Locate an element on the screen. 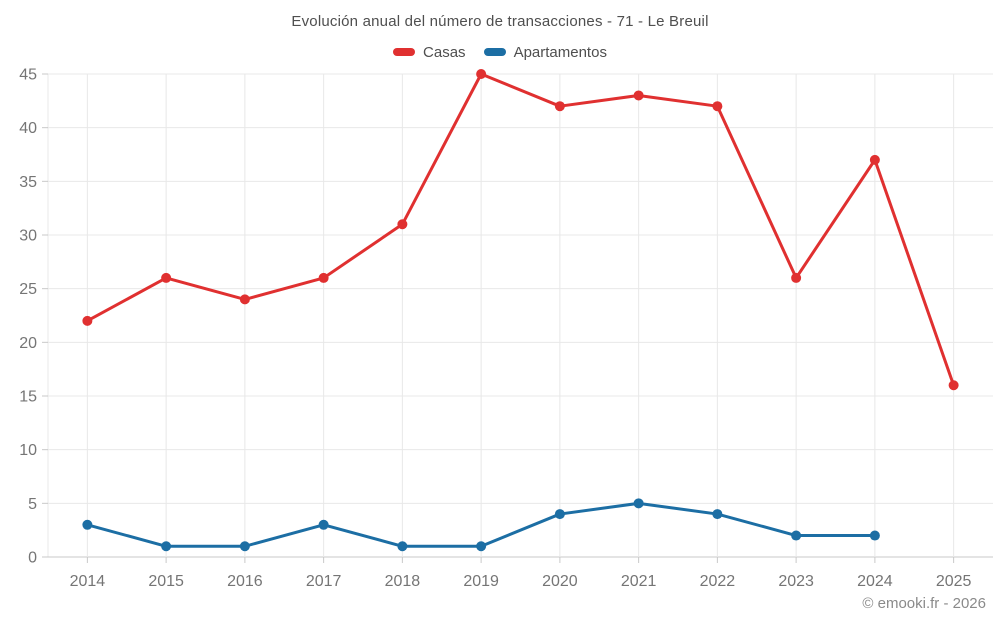 The height and width of the screenshot is (625, 1000). apartamentos-point-2015 is located at coordinates (166, 546).